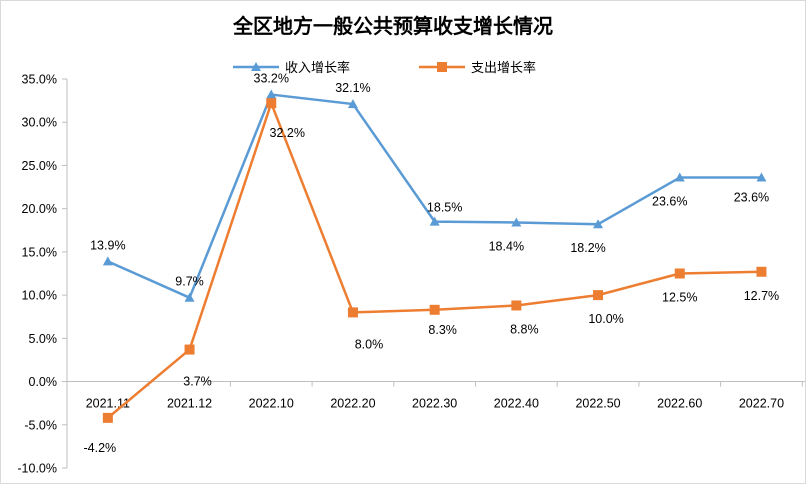  I want to click on expenditure-data-label: 8.3%, so click(442, 330).